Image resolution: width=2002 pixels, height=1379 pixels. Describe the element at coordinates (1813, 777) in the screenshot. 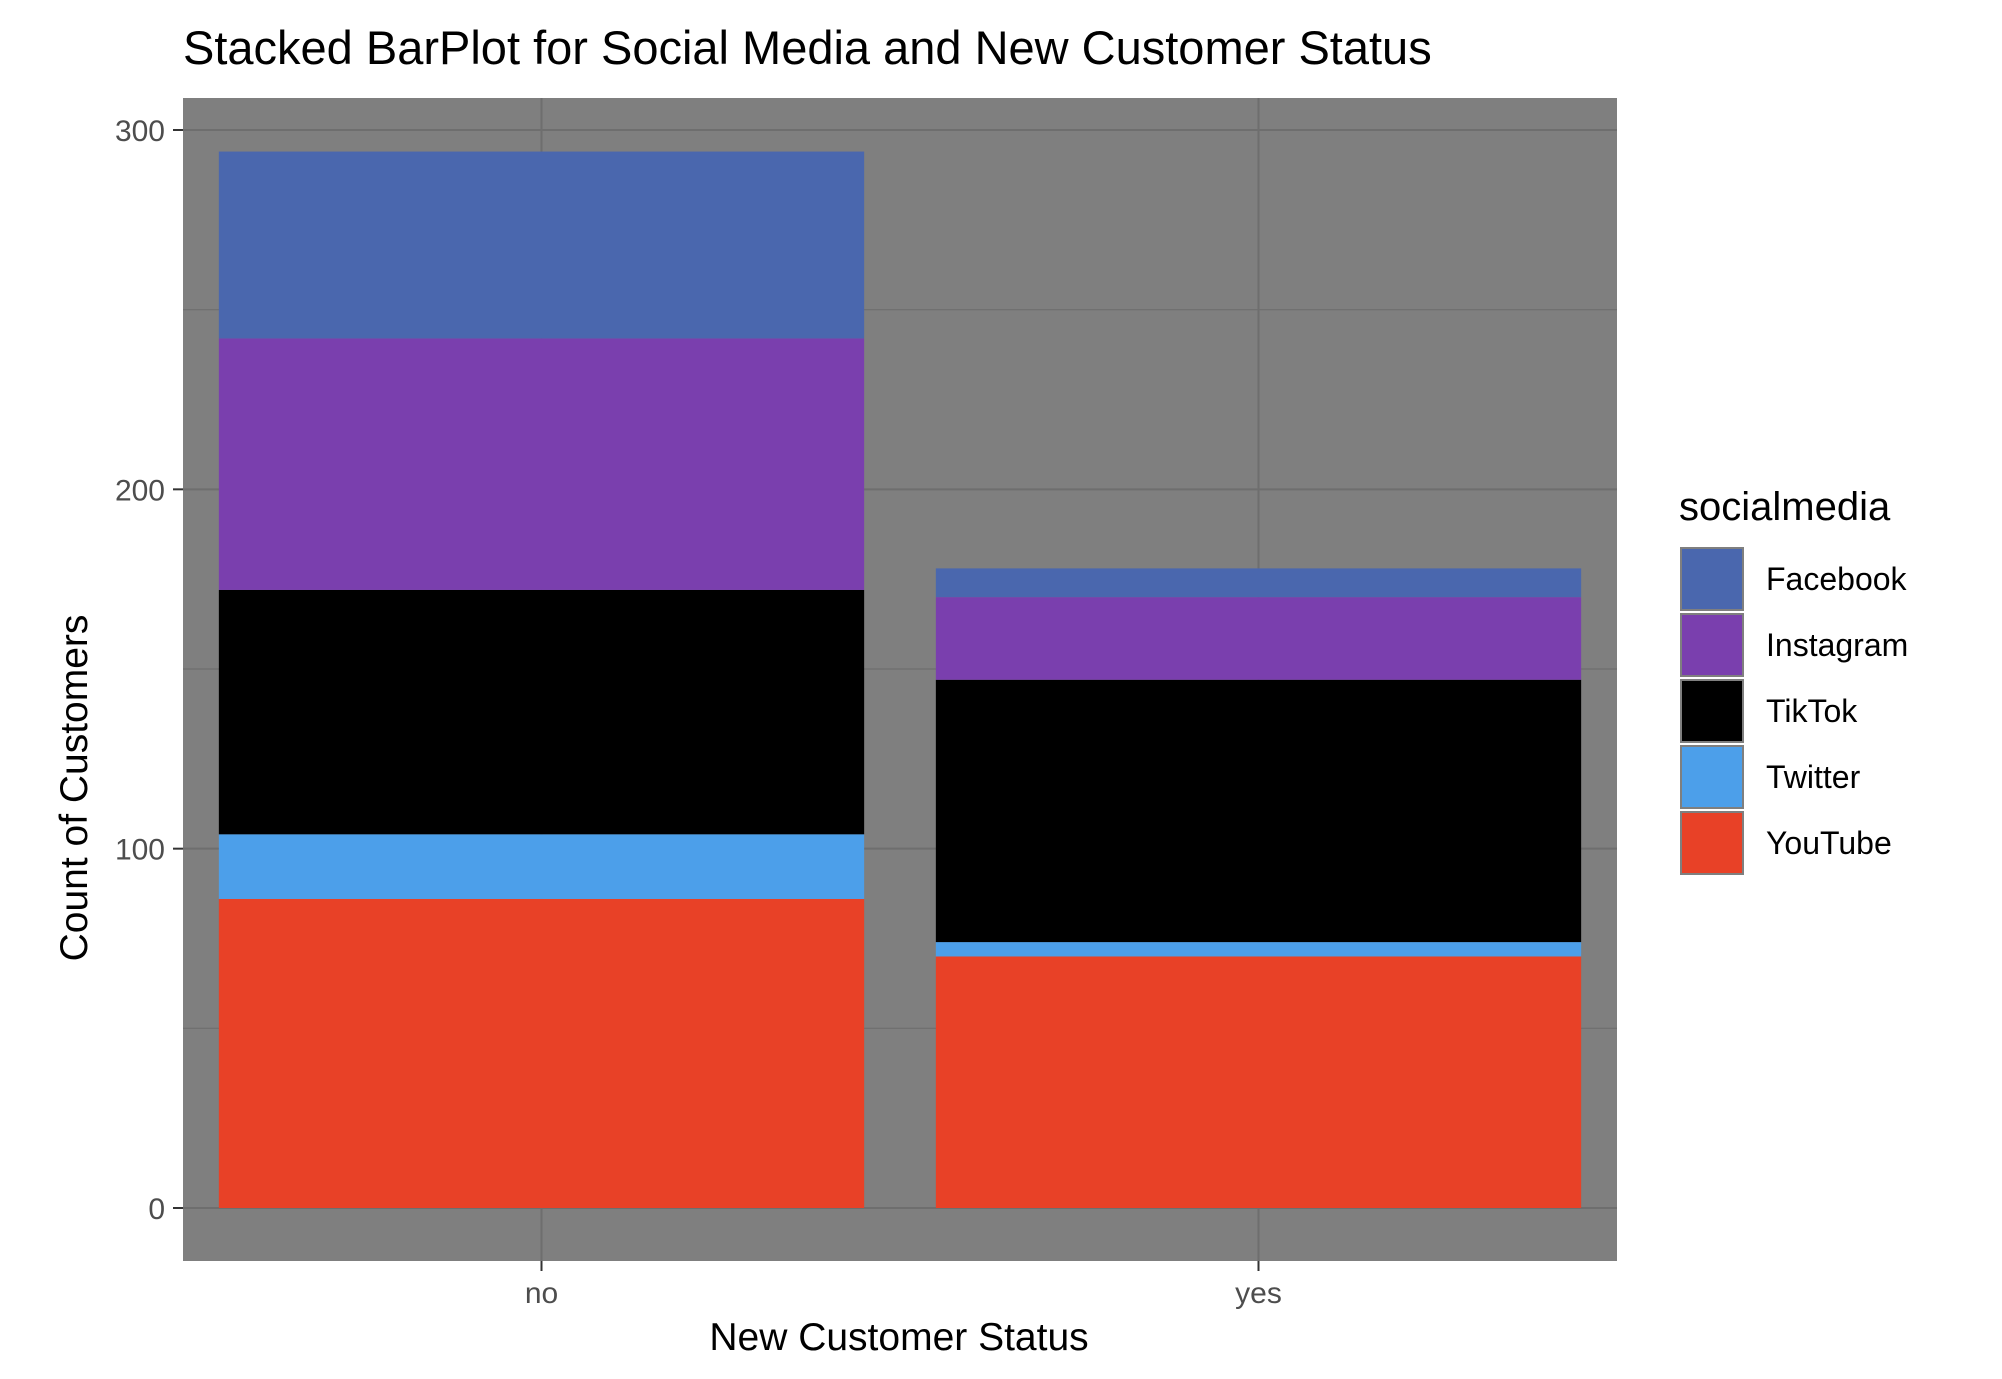

I see `legend-label-twitter: Twitter` at that location.